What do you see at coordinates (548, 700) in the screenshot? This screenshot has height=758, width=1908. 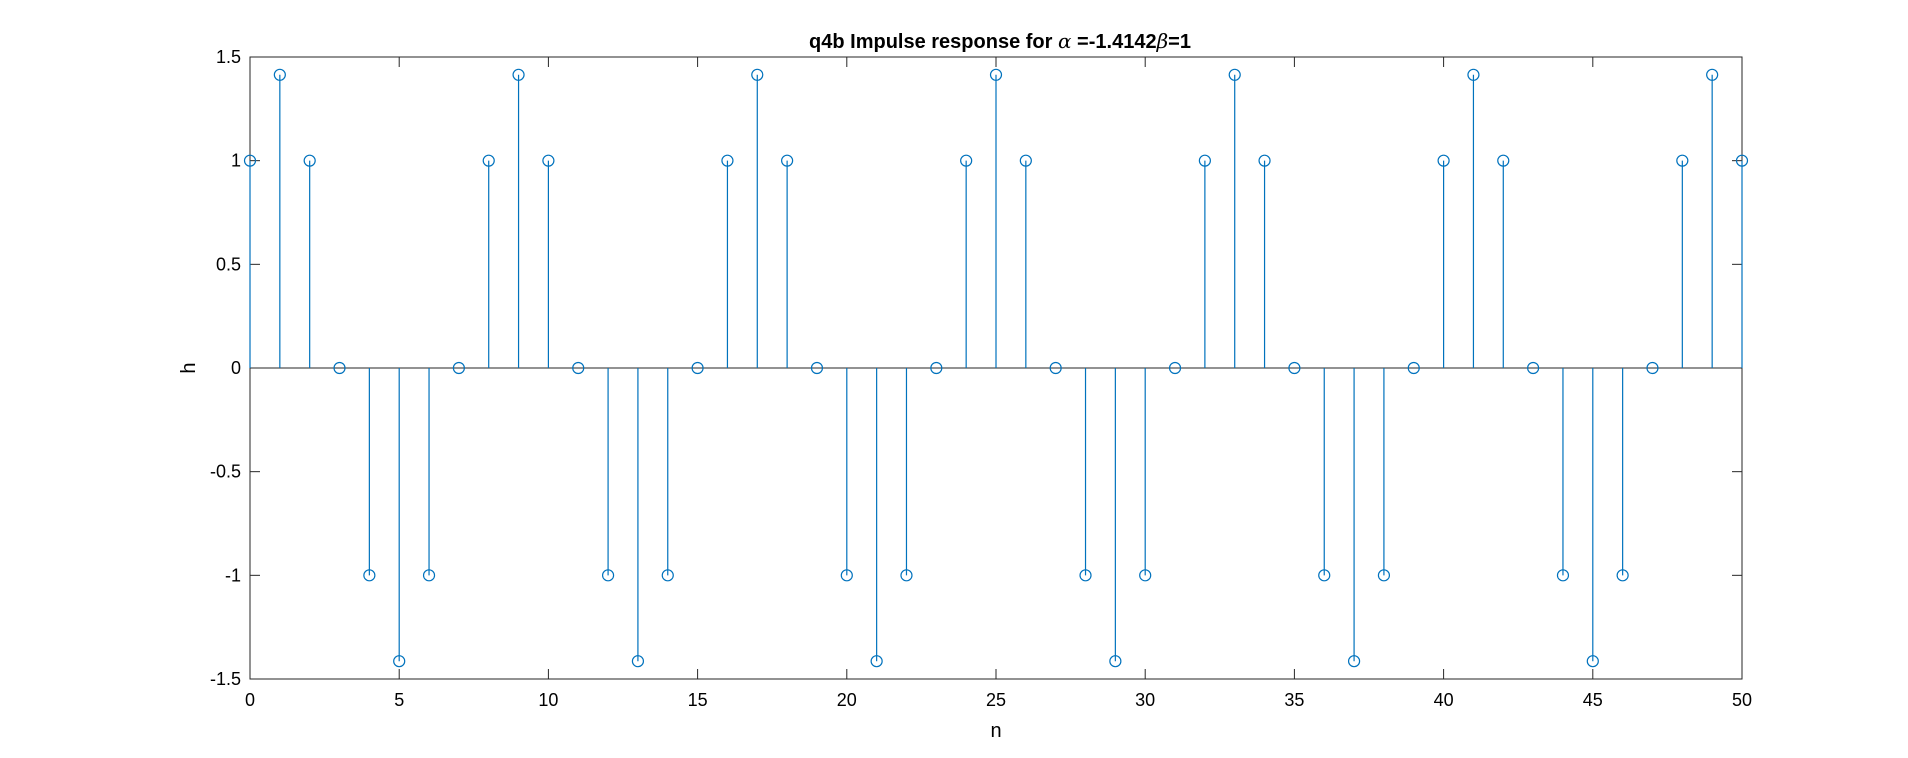 I see `x-tick-label: 10` at bounding box center [548, 700].